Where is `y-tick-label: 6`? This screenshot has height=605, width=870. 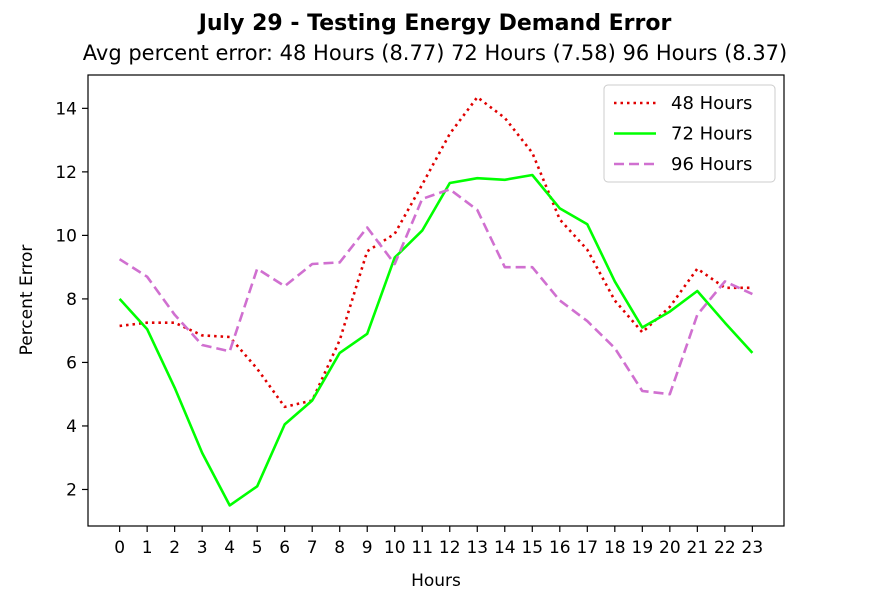
y-tick-label: 6 is located at coordinates (71, 363).